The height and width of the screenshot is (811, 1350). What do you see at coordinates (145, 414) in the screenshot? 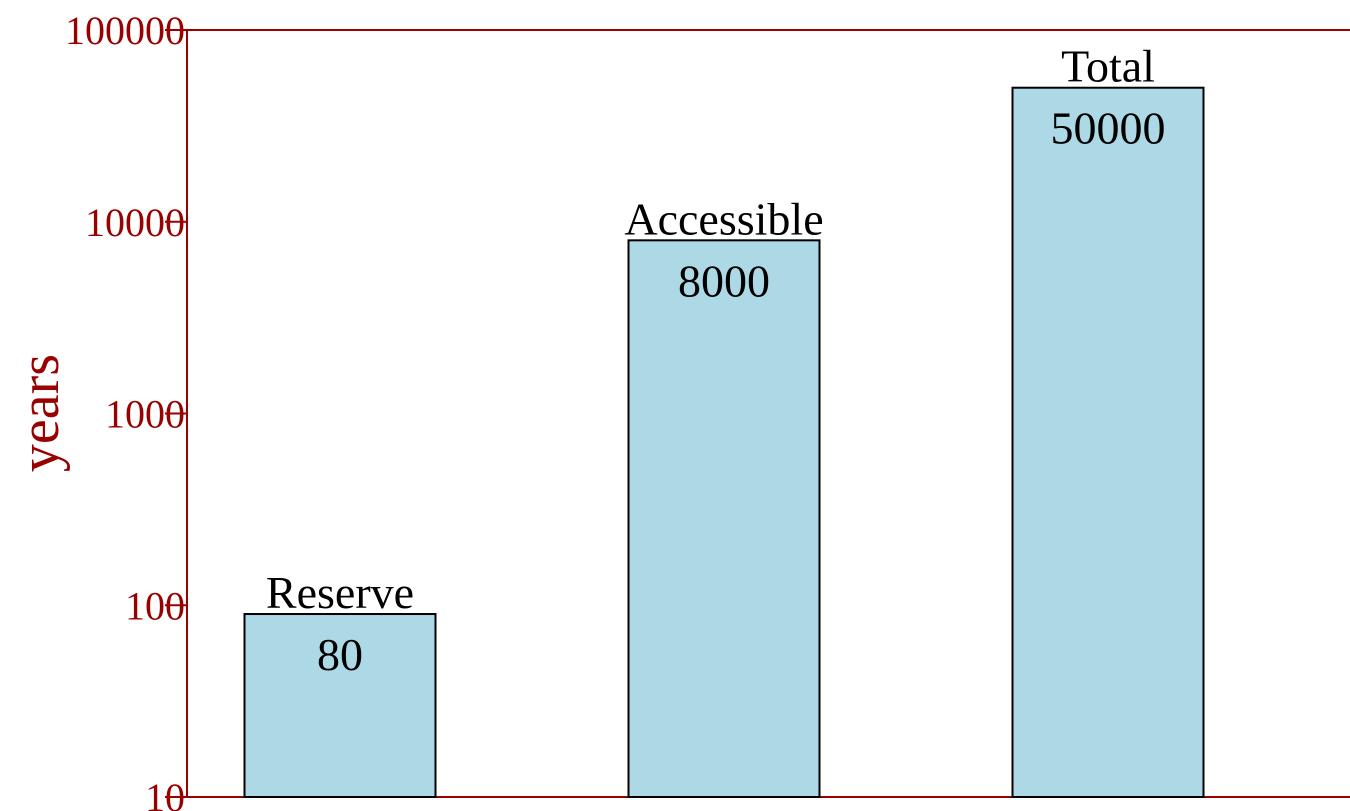
I see `y-tick-label: 1000` at bounding box center [145, 414].